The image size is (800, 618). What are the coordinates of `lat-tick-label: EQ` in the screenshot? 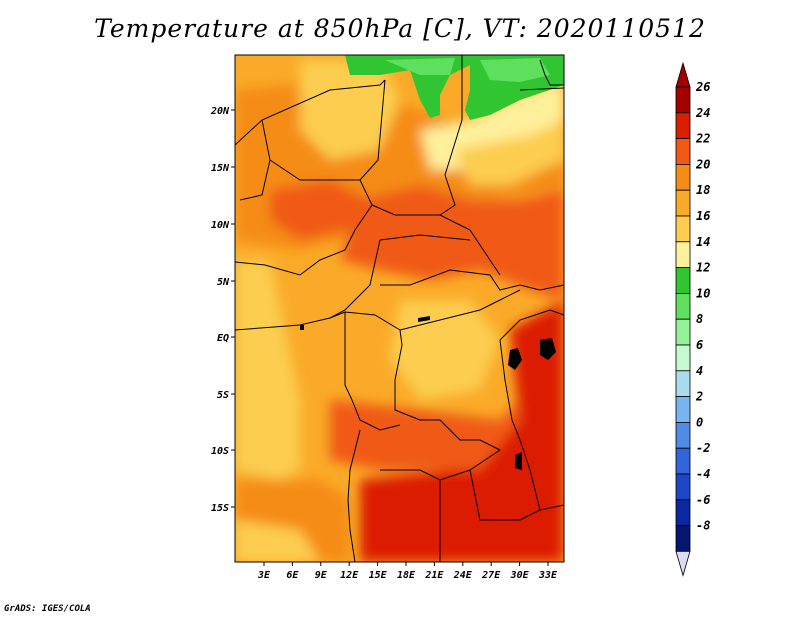 It's located at (223, 338).